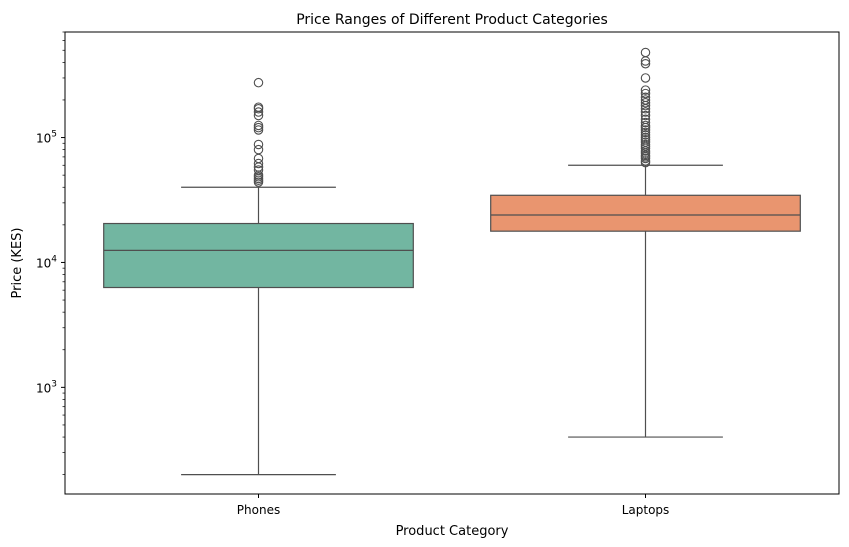  Describe the element at coordinates (452, 531) in the screenshot. I see `x-axis-label: Product Category` at that location.